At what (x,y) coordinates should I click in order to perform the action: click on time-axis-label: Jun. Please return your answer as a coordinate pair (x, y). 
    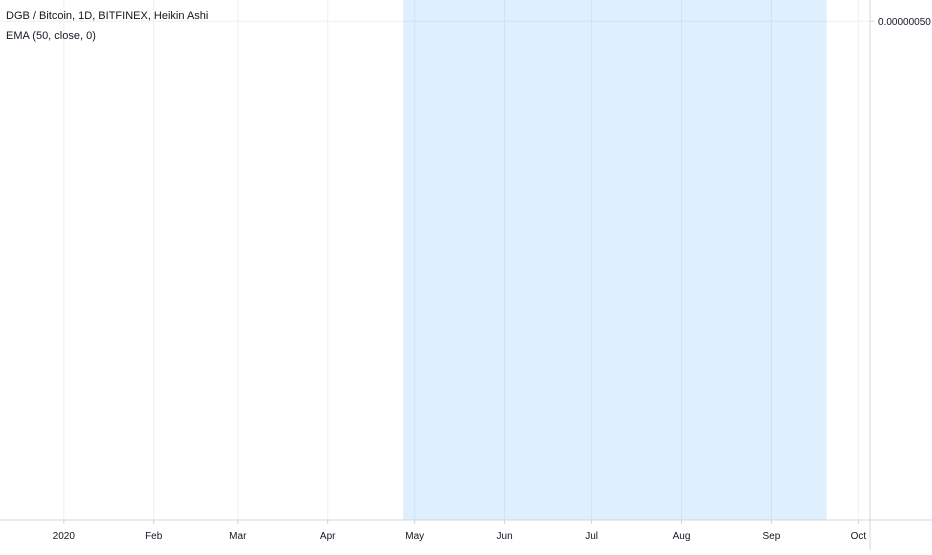
    Looking at the image, I should click on (505, 536).